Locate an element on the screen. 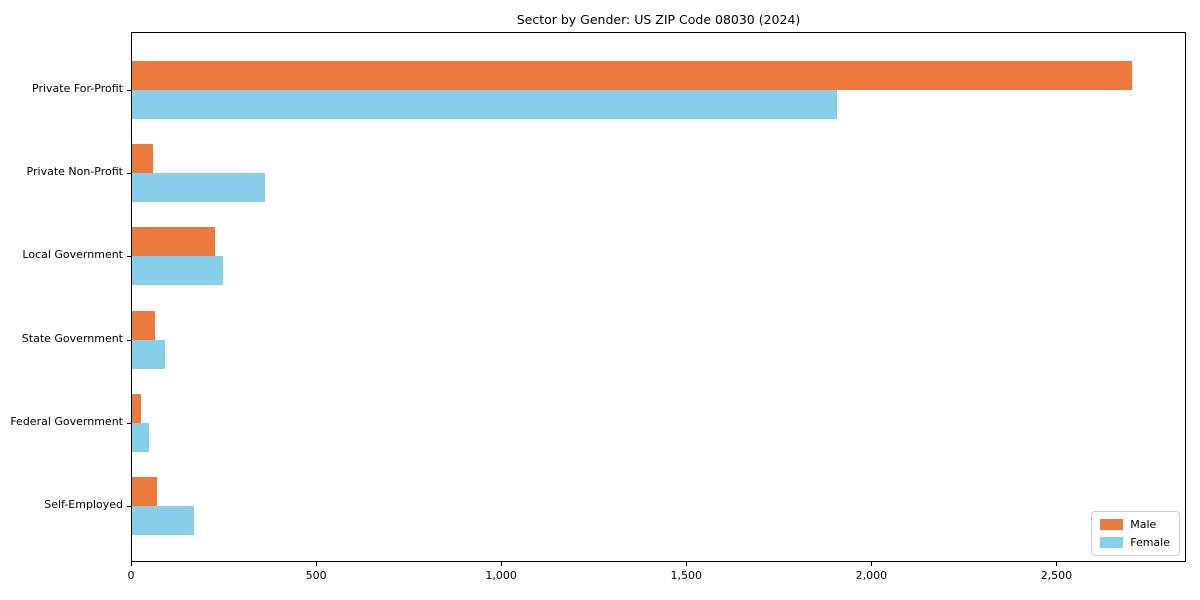  legend-item-male: Male is located at coordinates (1135, 524).